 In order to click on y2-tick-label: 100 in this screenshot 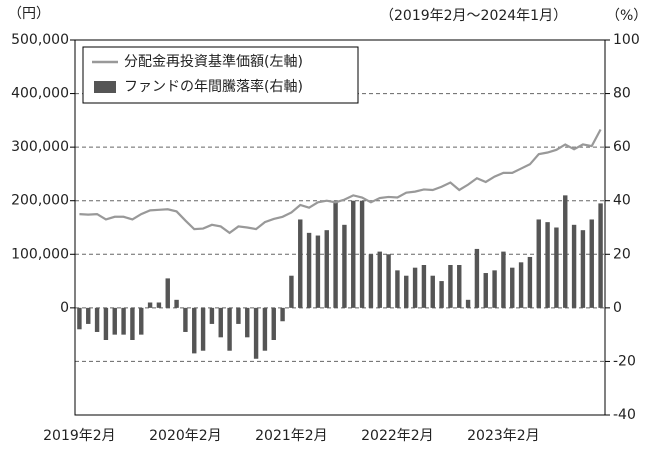, I will do `click(626, 40)`.